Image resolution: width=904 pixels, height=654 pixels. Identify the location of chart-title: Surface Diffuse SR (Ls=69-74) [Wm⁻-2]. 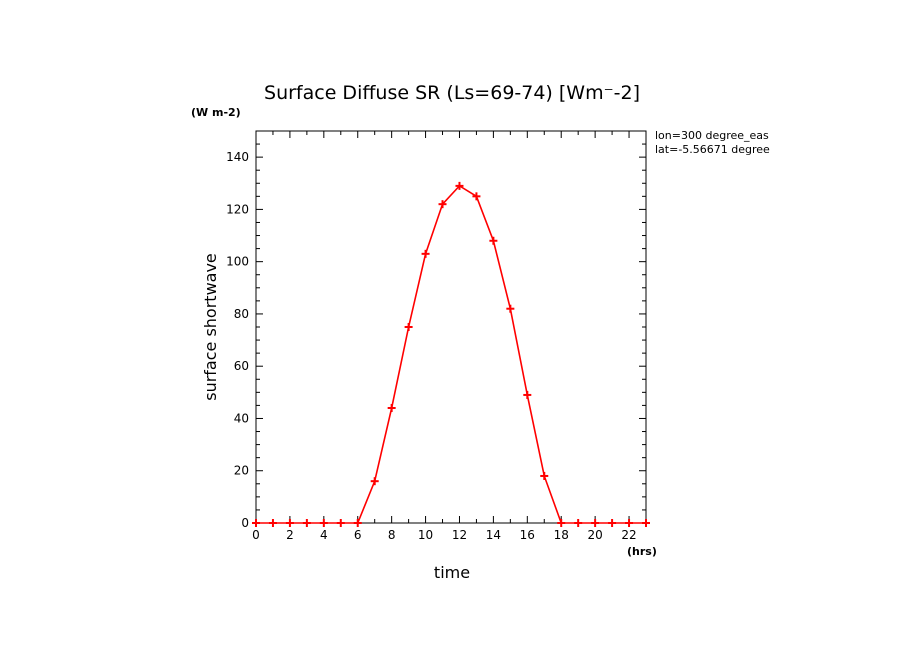
(452, 93).